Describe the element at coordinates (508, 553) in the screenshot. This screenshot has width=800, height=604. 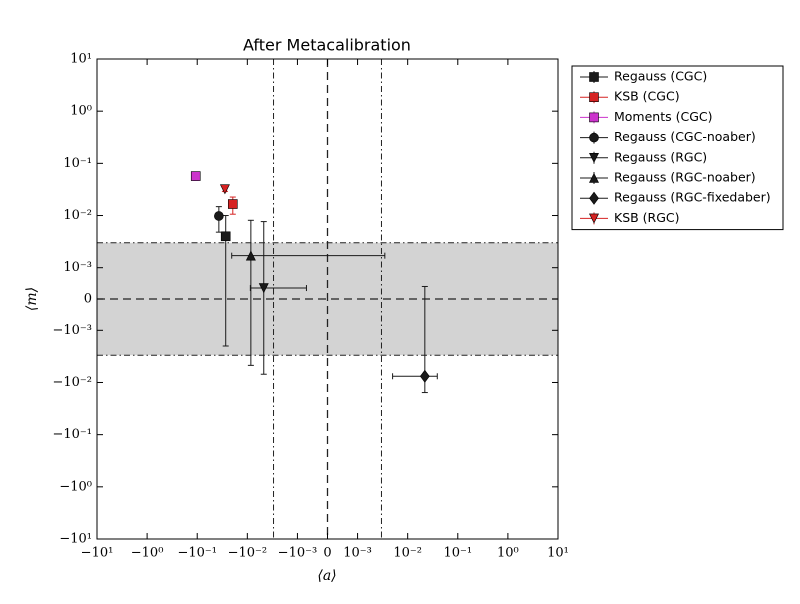
I see `x-tick-label: 10⁰` at that location.